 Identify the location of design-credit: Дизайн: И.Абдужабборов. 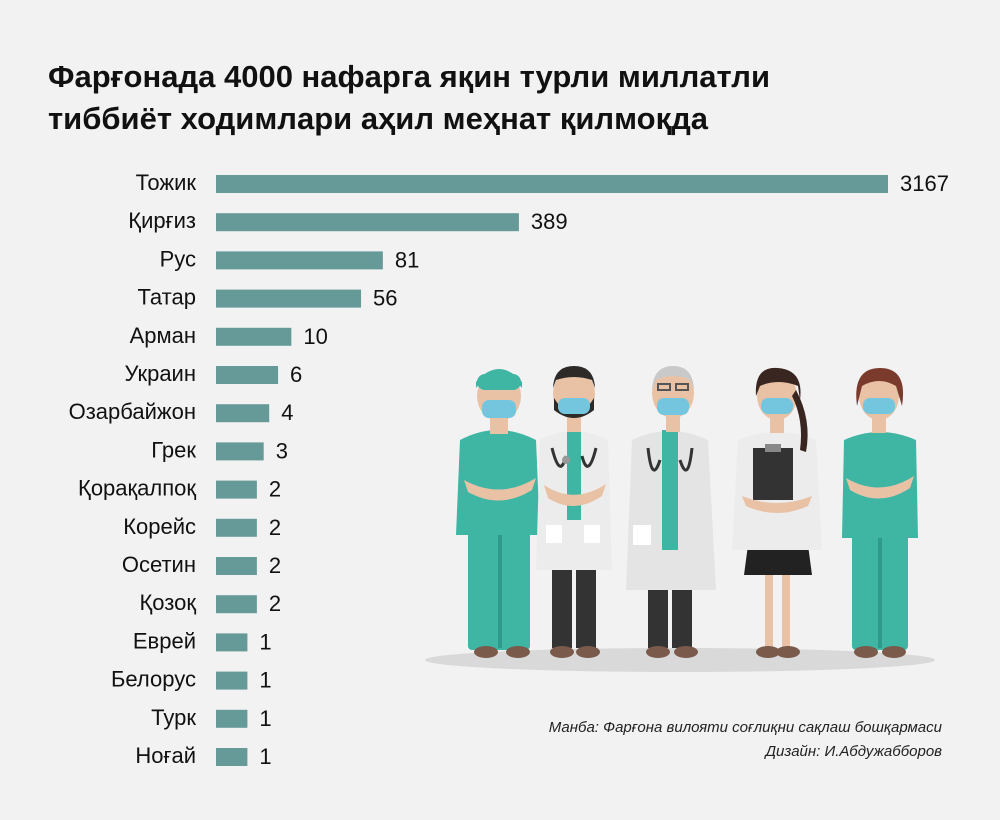
(853, 751).